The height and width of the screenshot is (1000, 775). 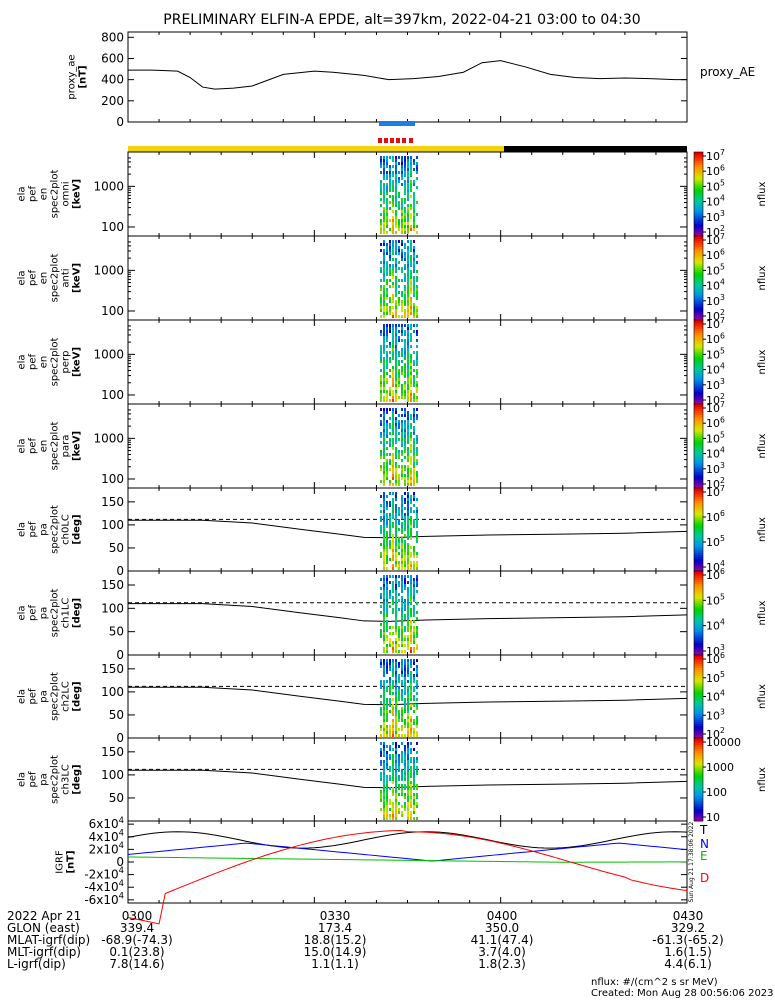 What do you see at coordinates (698, 378) in the screenshot?
I see `spectrogram-perp-colorbar-swatch` at bounding box center [698, 378].